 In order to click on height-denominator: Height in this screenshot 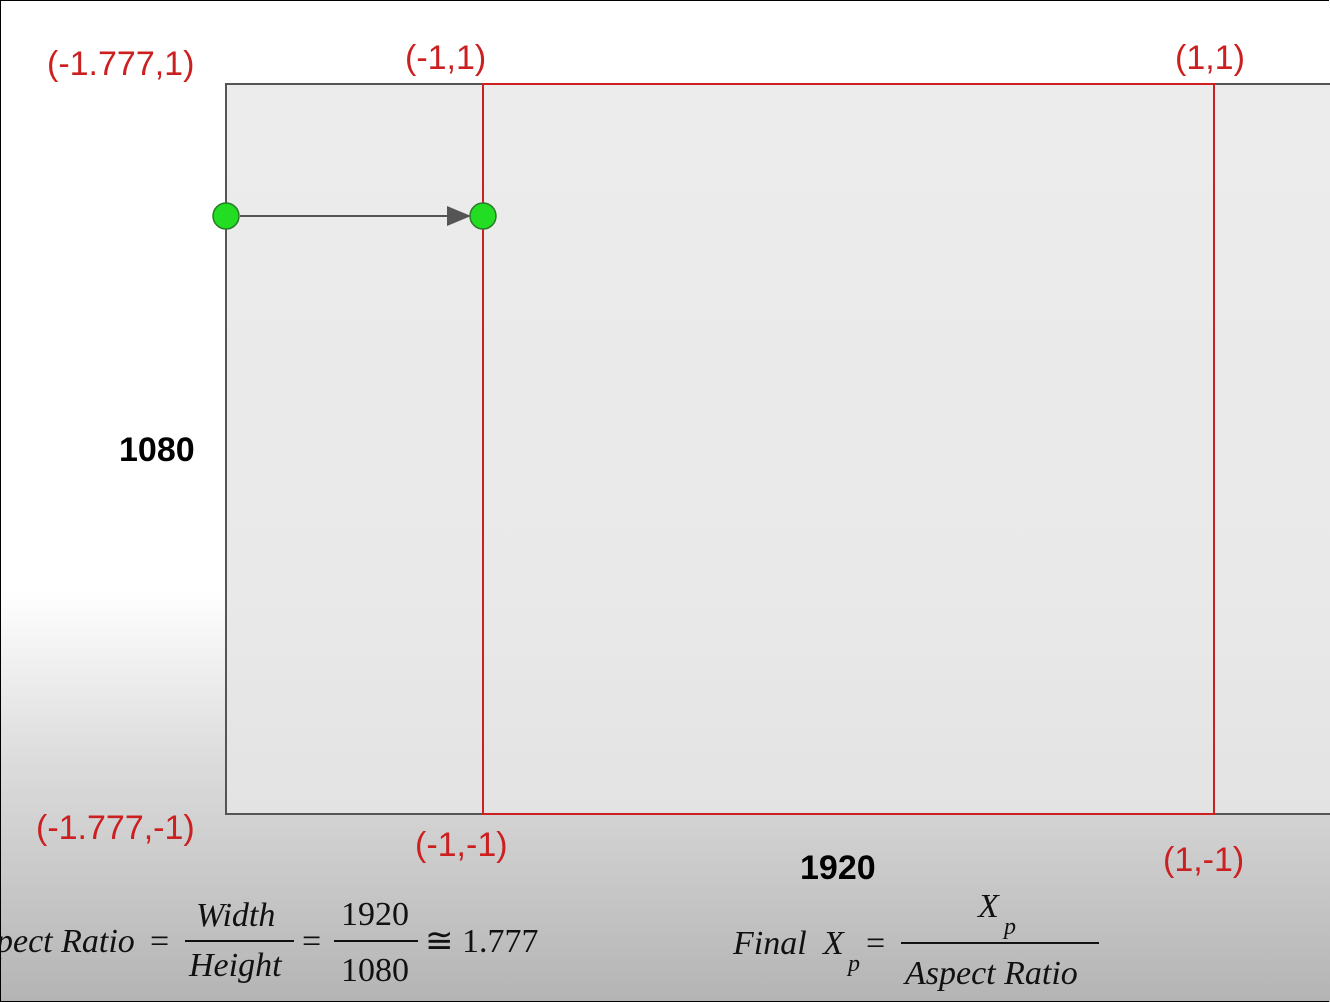, I will do `click(235, 965)`.